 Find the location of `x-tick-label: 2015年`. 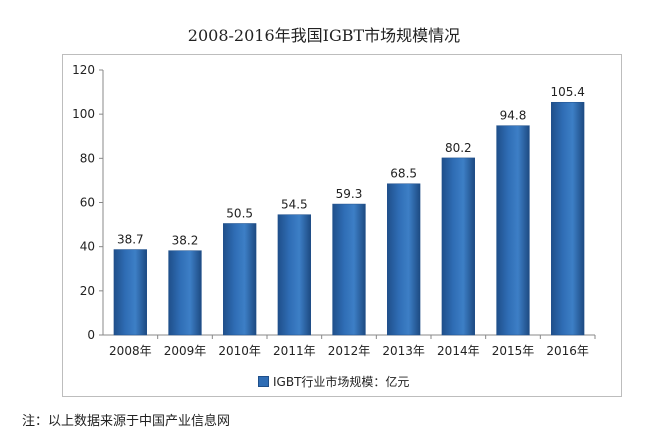

x-tick-label: 2015年 is located at coordinates (513, 351).